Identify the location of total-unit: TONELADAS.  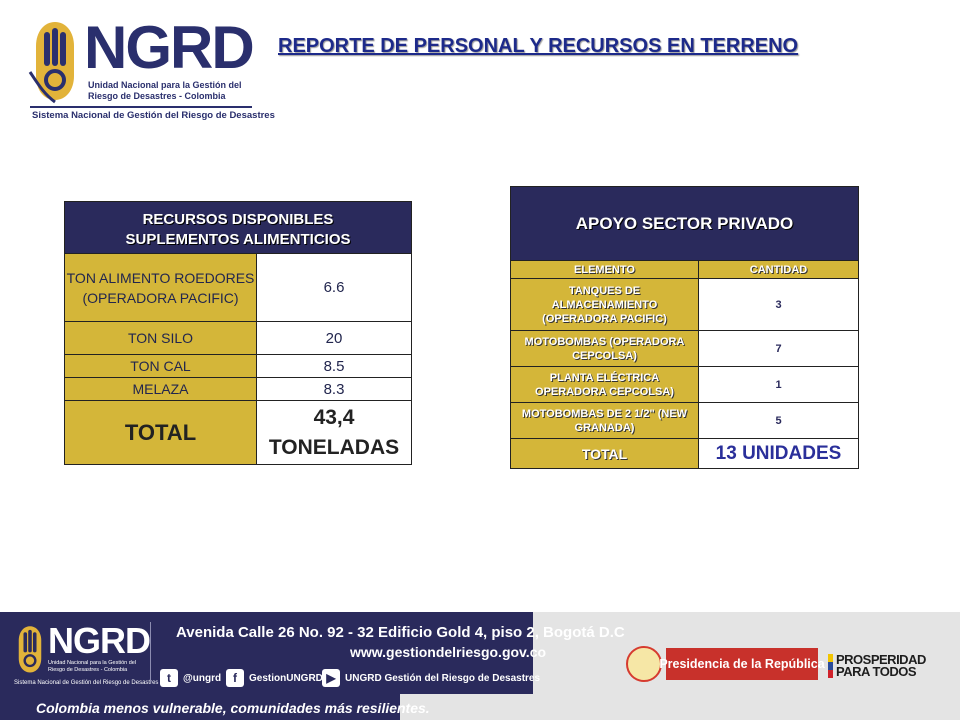
(334, 447).